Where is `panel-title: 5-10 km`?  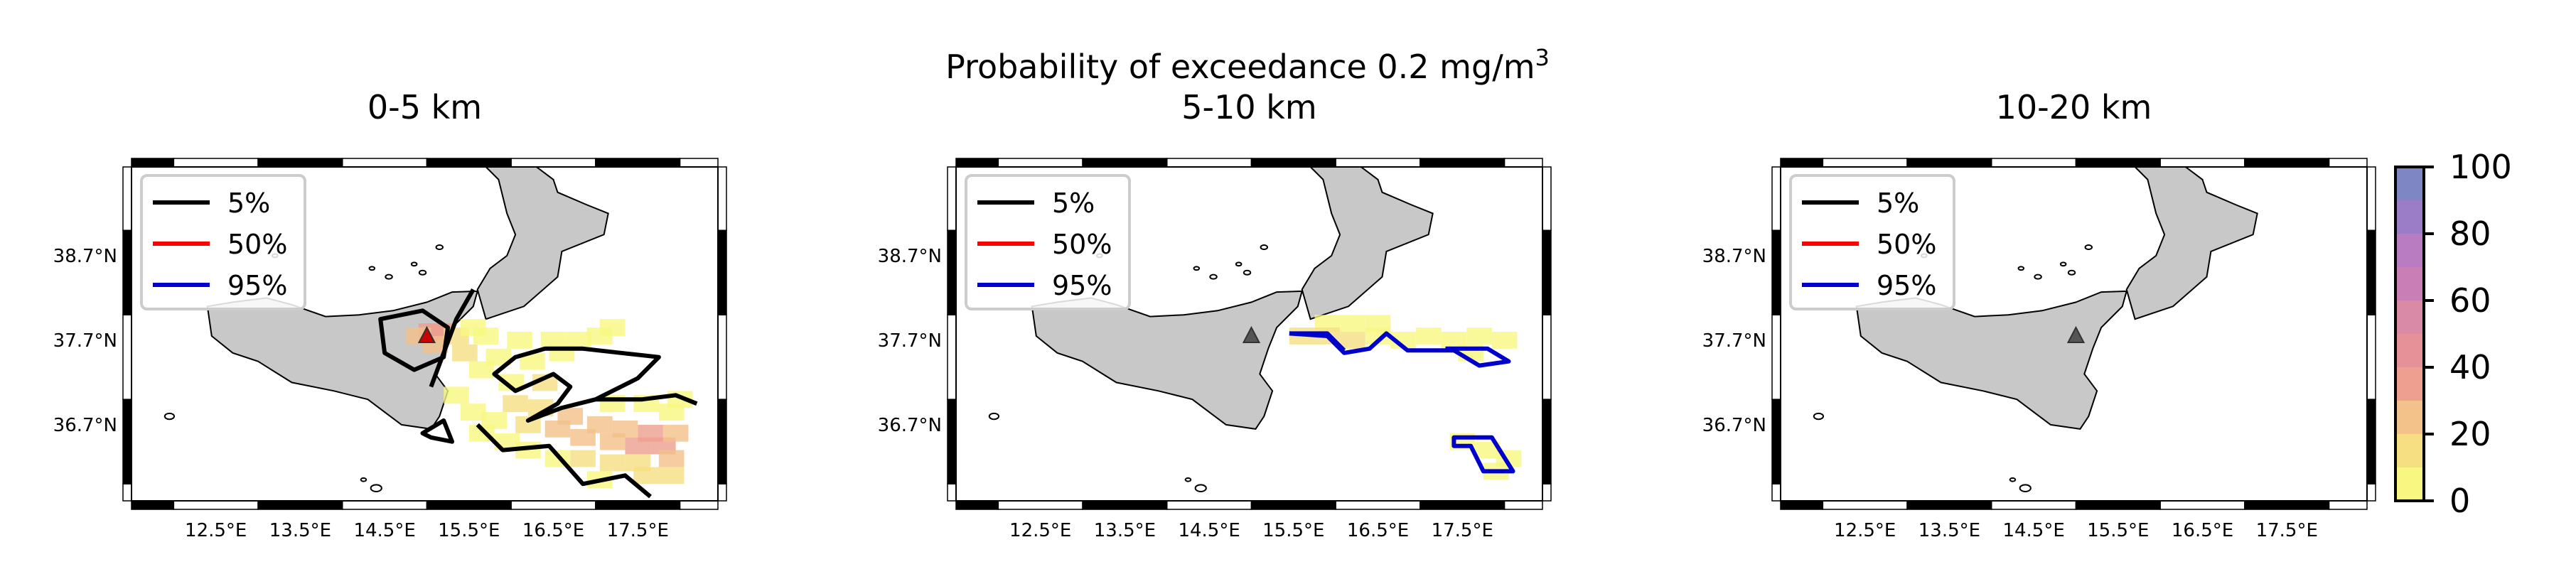
panel-title: 5-10 km is located at coordinates (1248, 107).